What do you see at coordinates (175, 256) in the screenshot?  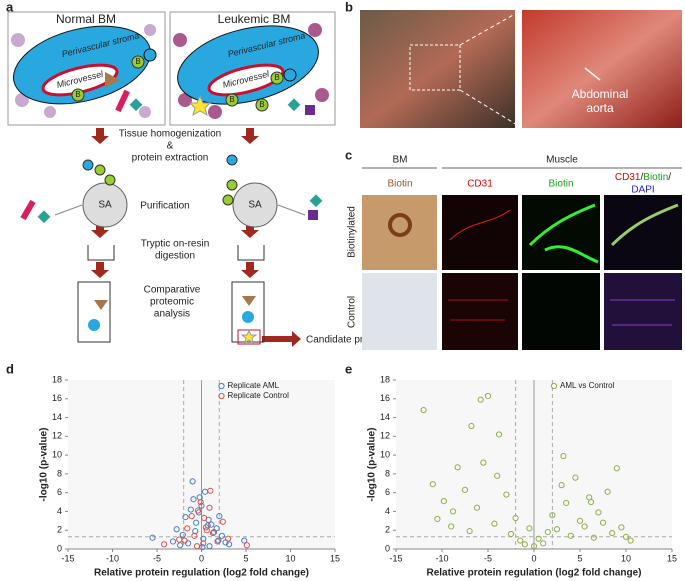 I see `step-text: digestion` at bounding box center [175, 256].